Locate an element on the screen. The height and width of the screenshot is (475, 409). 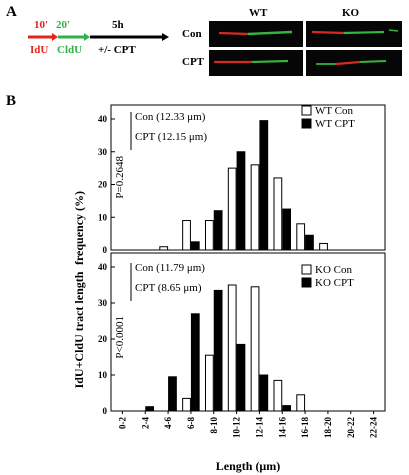
x-tick-label-4-6: 4-6 is located at coordinates (168, 423).